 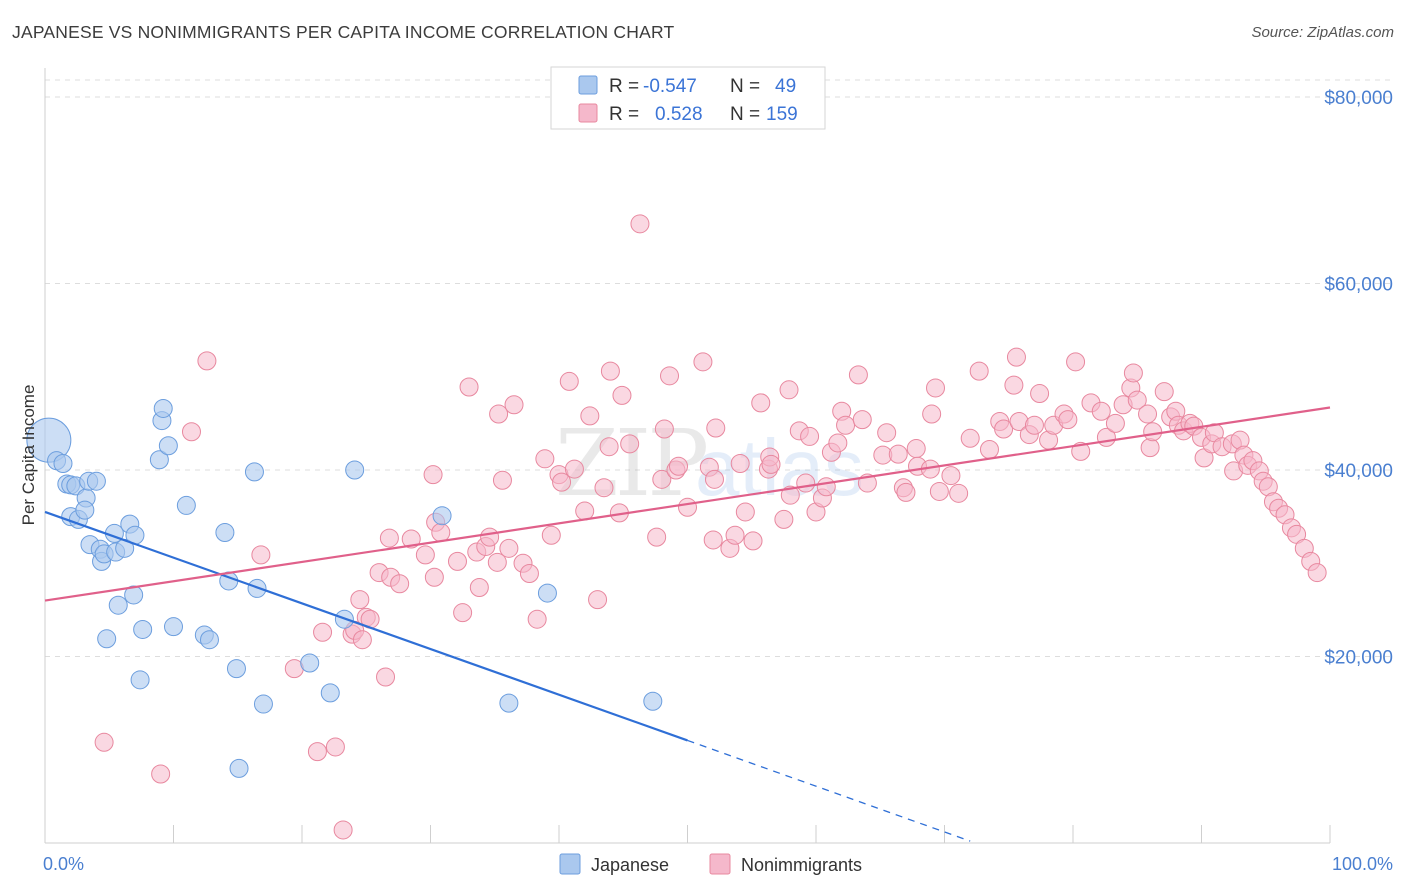 I want to click on y-tick-label-0: $20,000, so click(x=1358, y=658).